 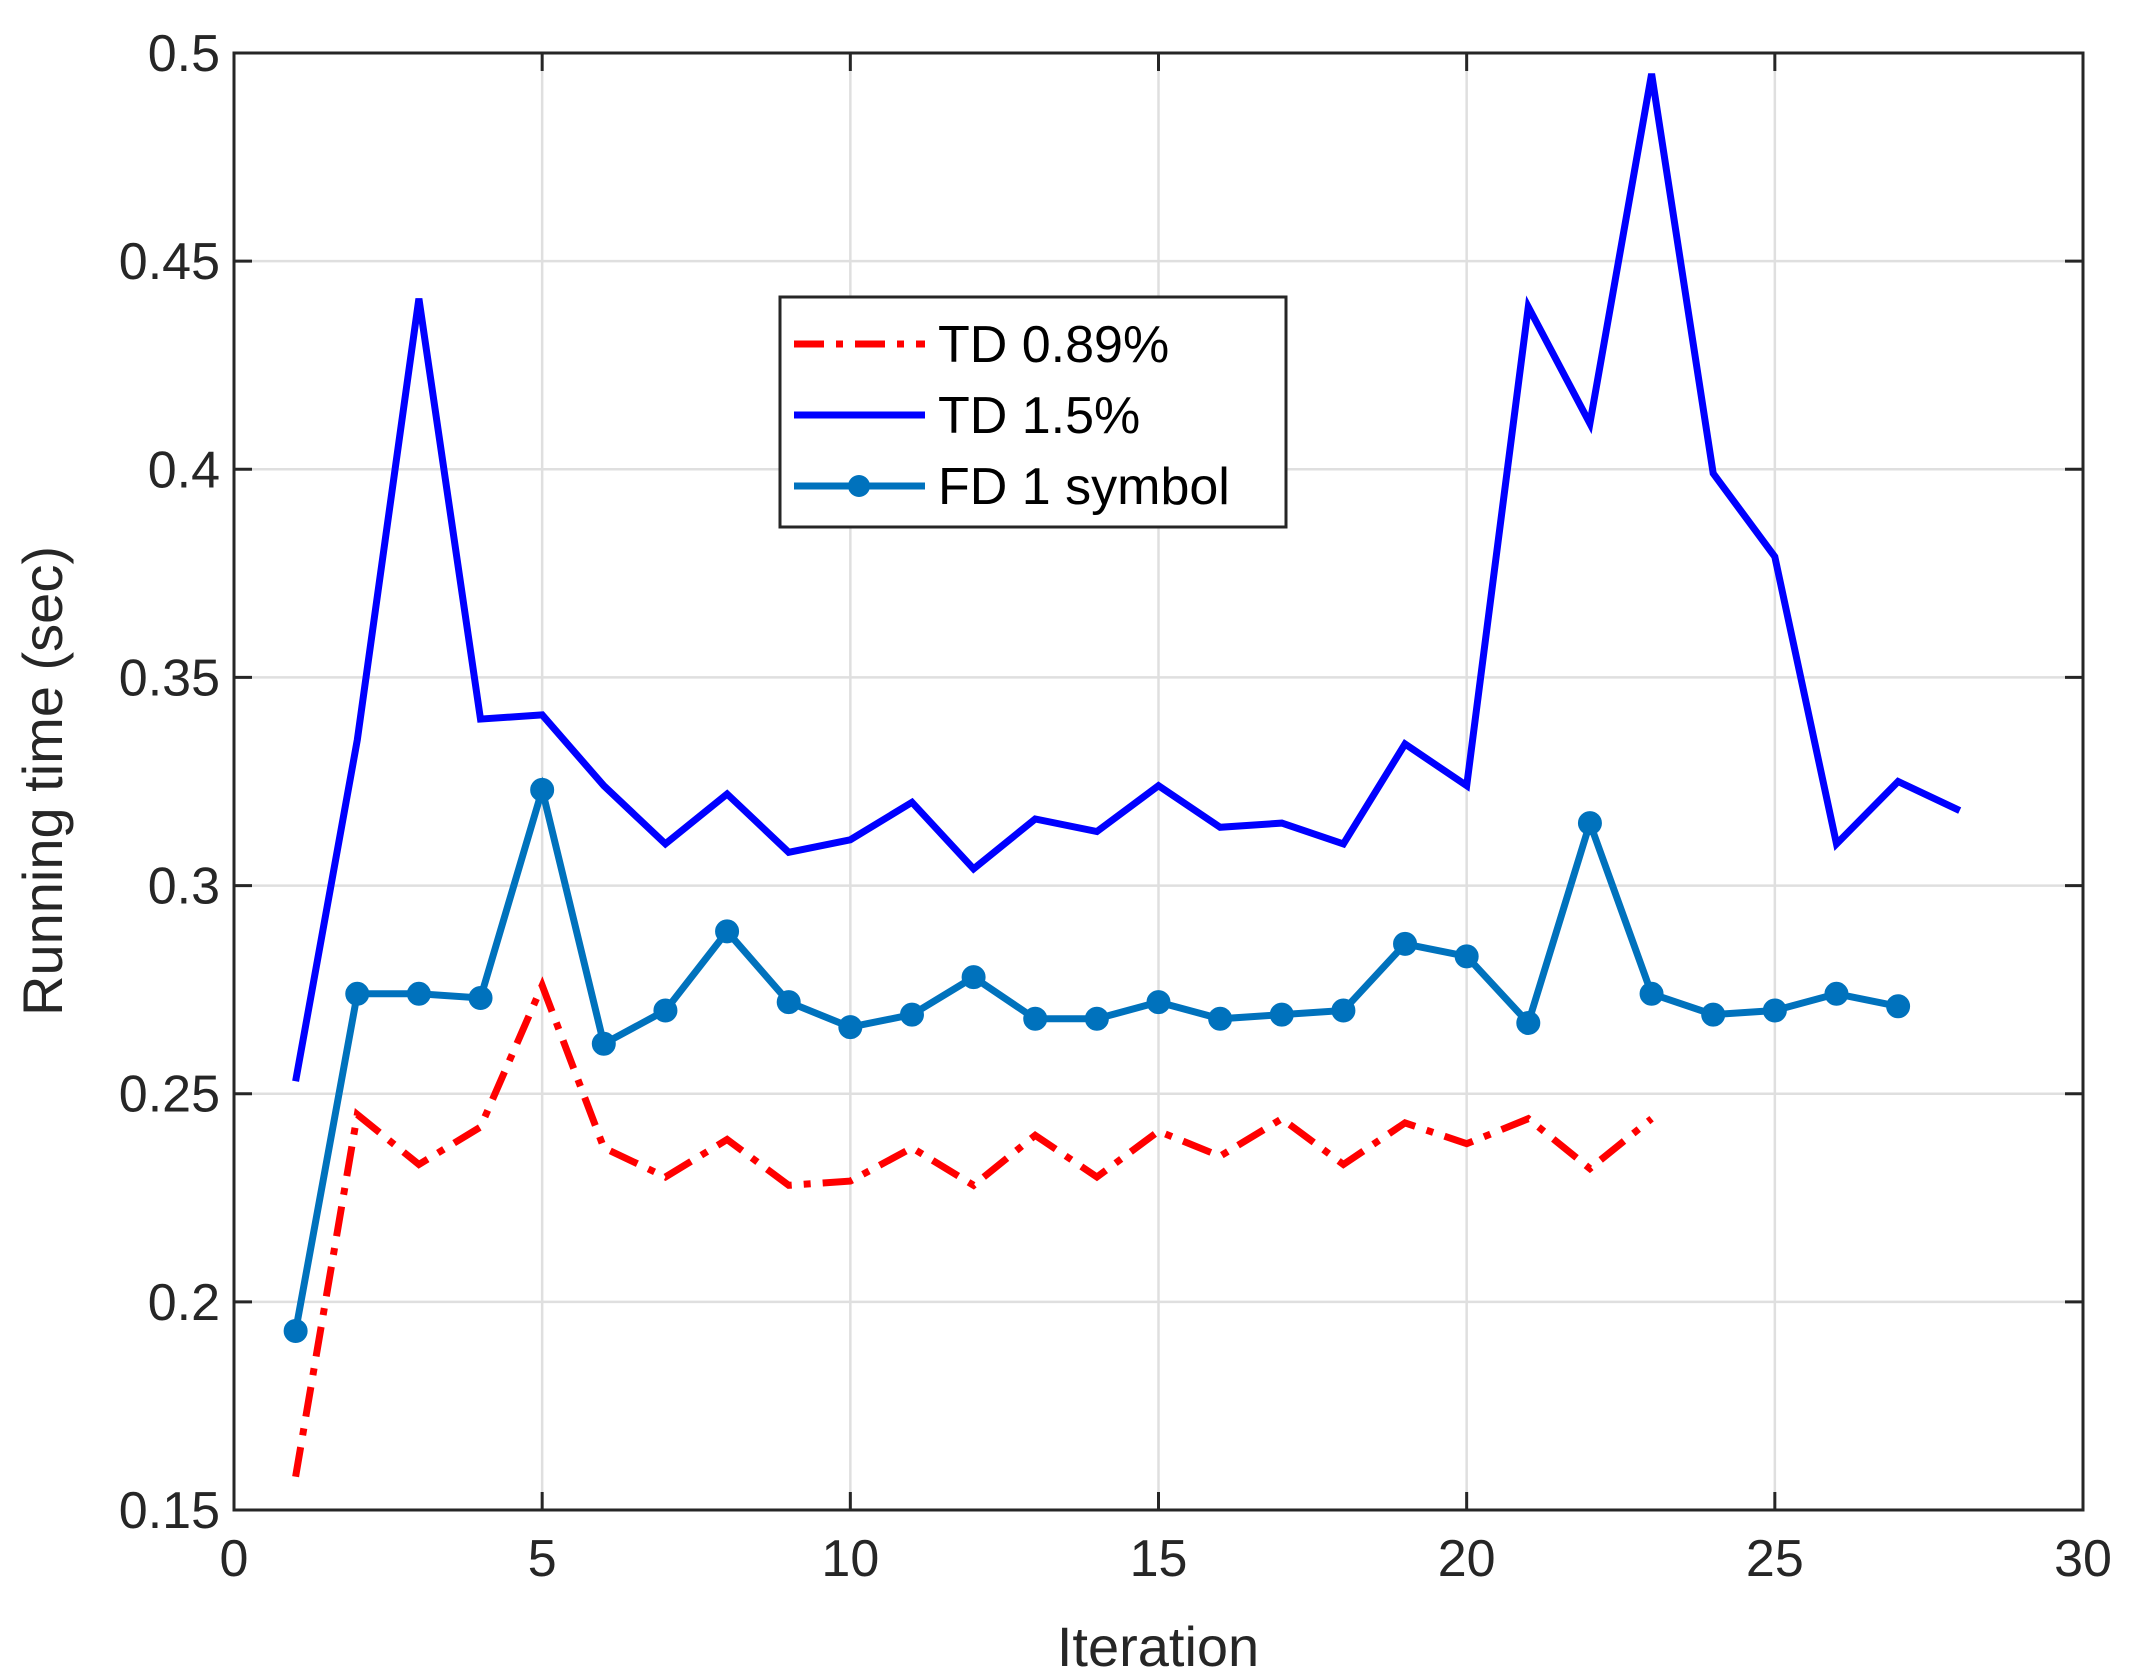 I want to click on x-tick-label: 25, so click(x=1775, y=1559).